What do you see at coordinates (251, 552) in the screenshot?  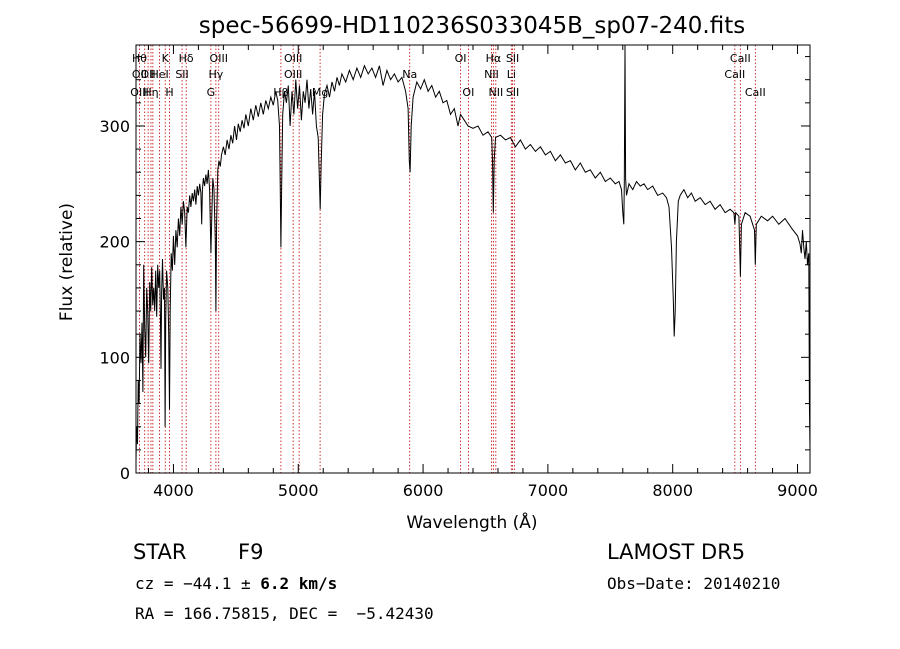 I see `spectral-subclass: F9` at bounding box center [251, 552].